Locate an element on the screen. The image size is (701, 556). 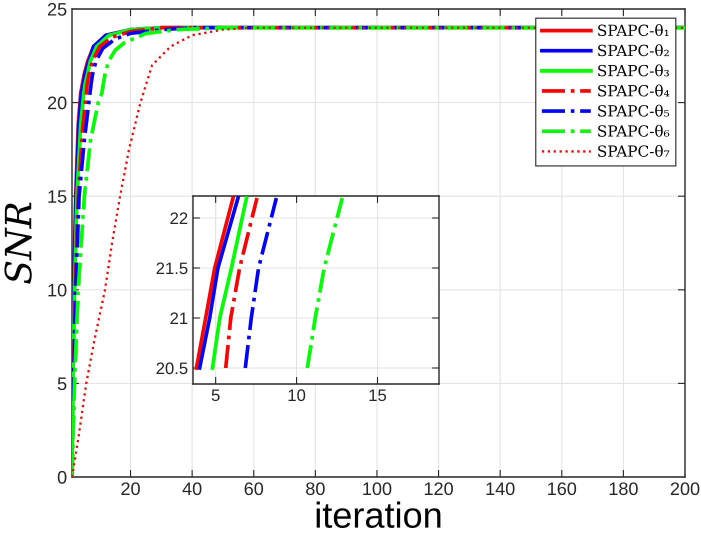
y-tick-label: 20.5 is located at coordinates (172, 368).